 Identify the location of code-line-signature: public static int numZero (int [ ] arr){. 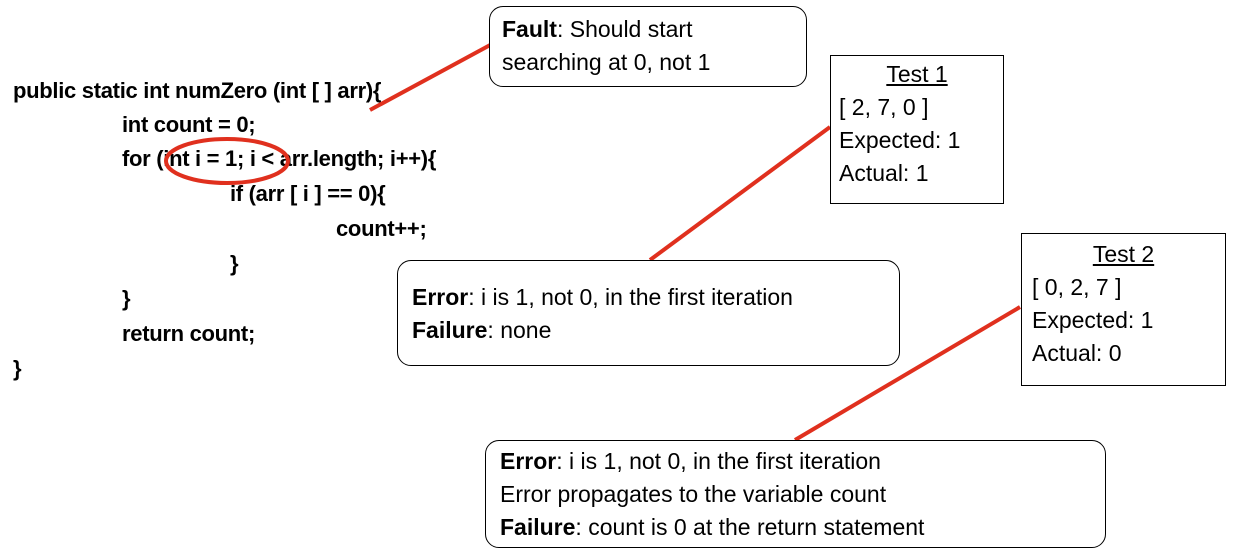
(197, 90).